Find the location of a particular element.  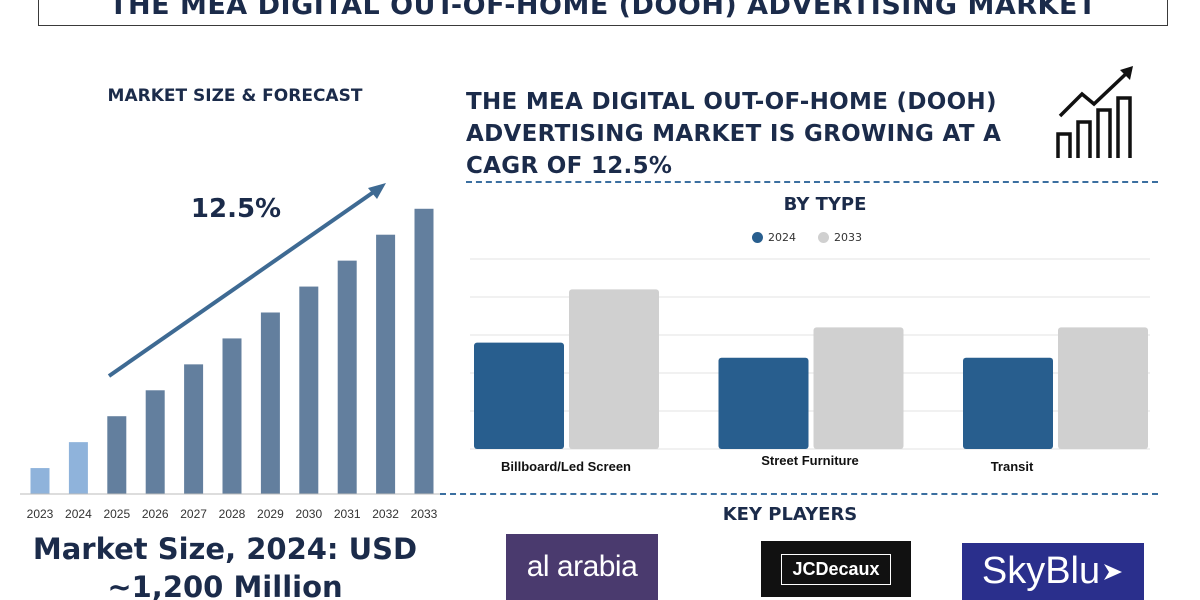

legend-label-2033: 2033 is located at coordinates (848, 237).